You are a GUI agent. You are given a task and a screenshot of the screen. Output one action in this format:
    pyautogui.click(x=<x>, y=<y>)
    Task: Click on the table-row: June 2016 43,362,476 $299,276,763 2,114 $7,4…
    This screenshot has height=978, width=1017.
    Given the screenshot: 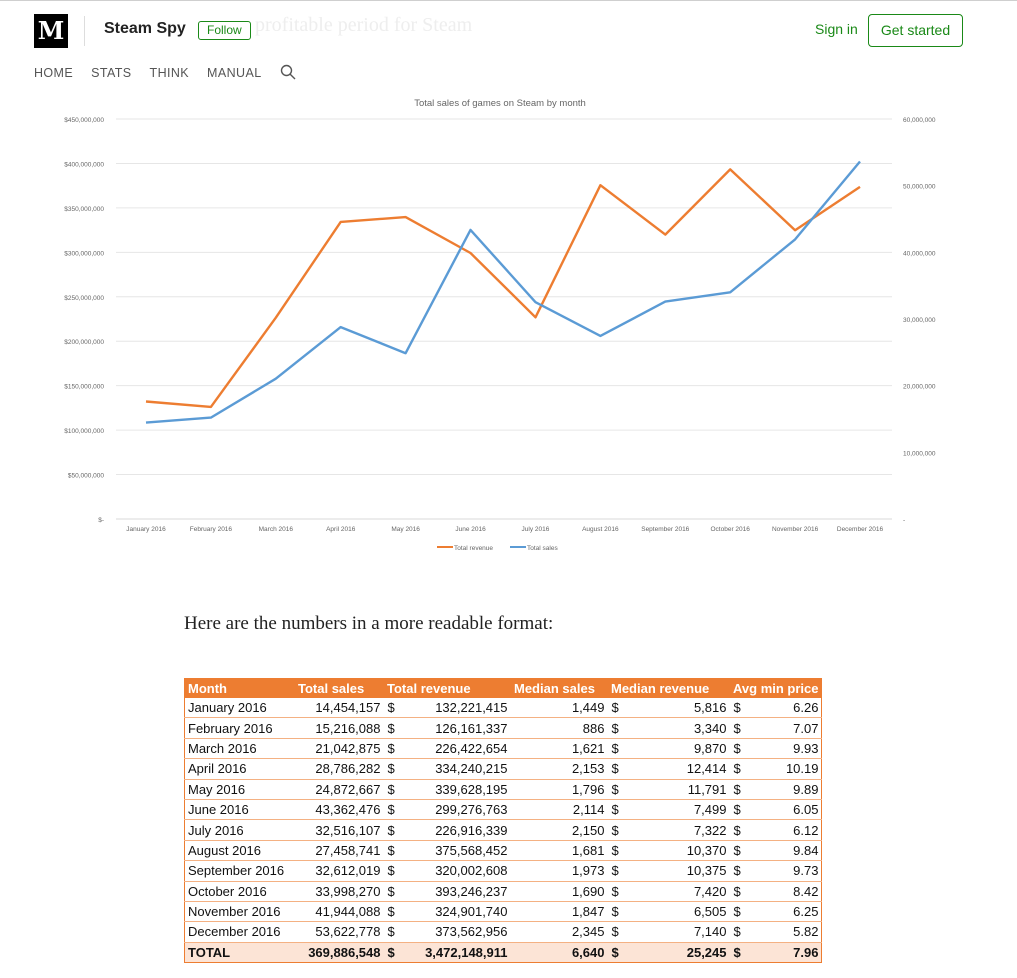 What is the action you would take?
    pyautogui.click(x=503, y=809)
    